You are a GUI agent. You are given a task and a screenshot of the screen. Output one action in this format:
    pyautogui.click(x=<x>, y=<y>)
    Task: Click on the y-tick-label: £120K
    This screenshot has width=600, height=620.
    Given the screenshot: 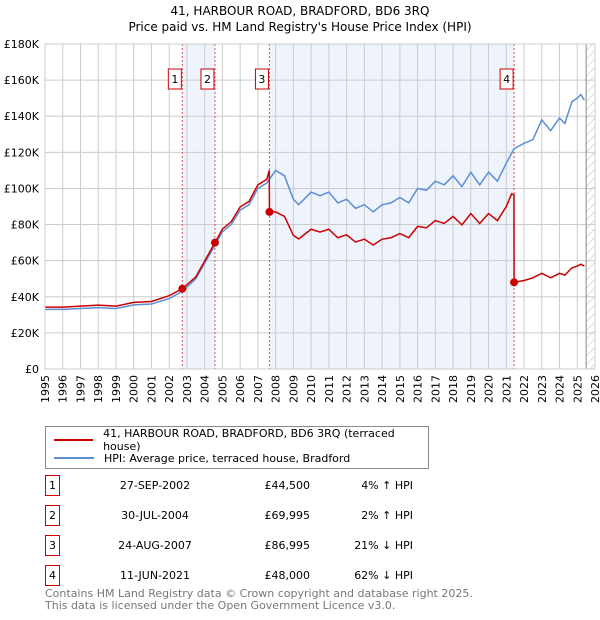 What is the action you would take?
    pyautogui.click(x=22, y=152)
    